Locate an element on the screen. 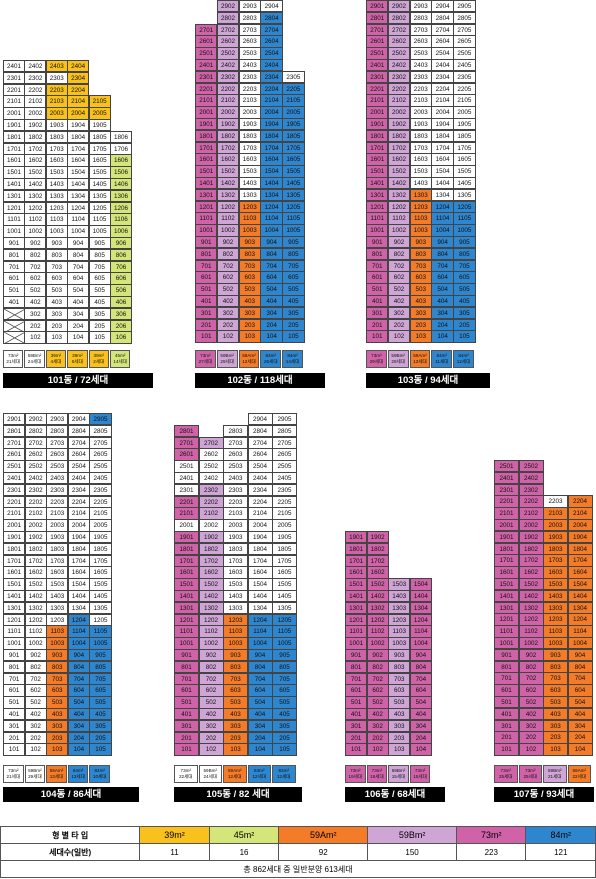 Image resolution: width=596 pixels, height=879 pixels. unit-cell: 2305 is located at coordinates (464, 77).